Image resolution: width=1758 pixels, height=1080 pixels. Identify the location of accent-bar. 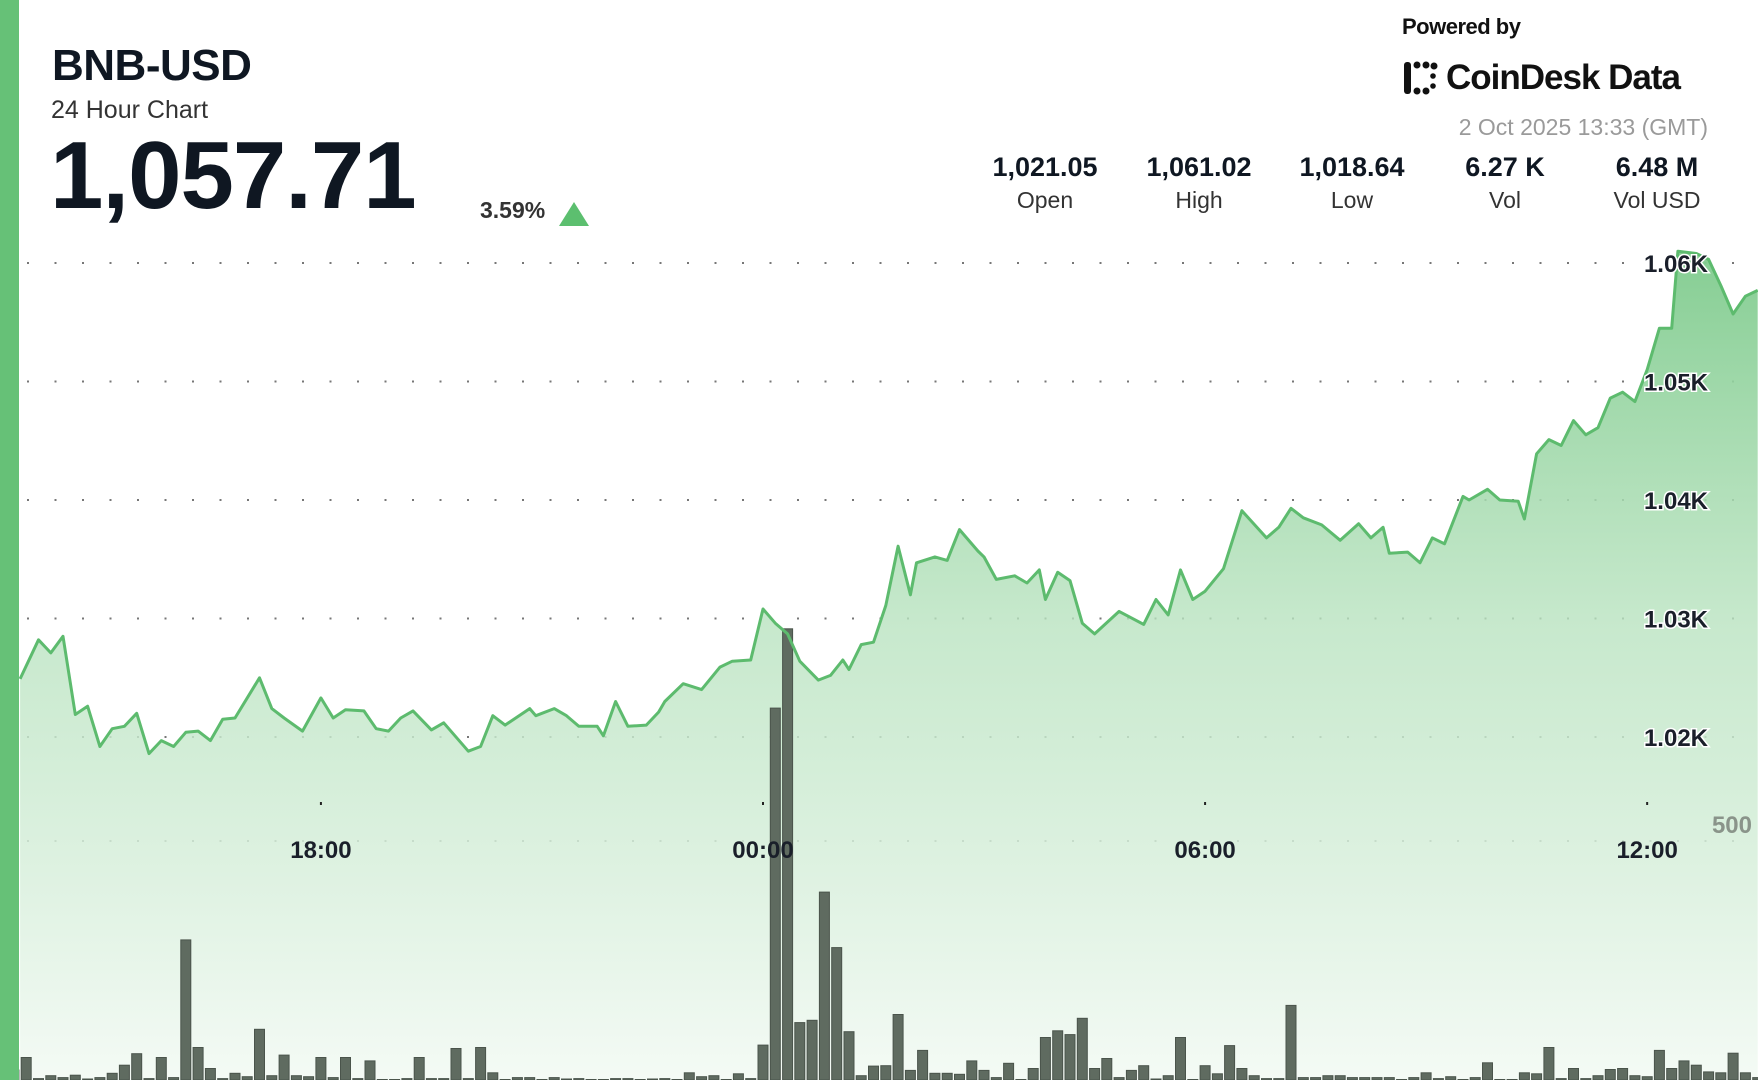
(9, 540).